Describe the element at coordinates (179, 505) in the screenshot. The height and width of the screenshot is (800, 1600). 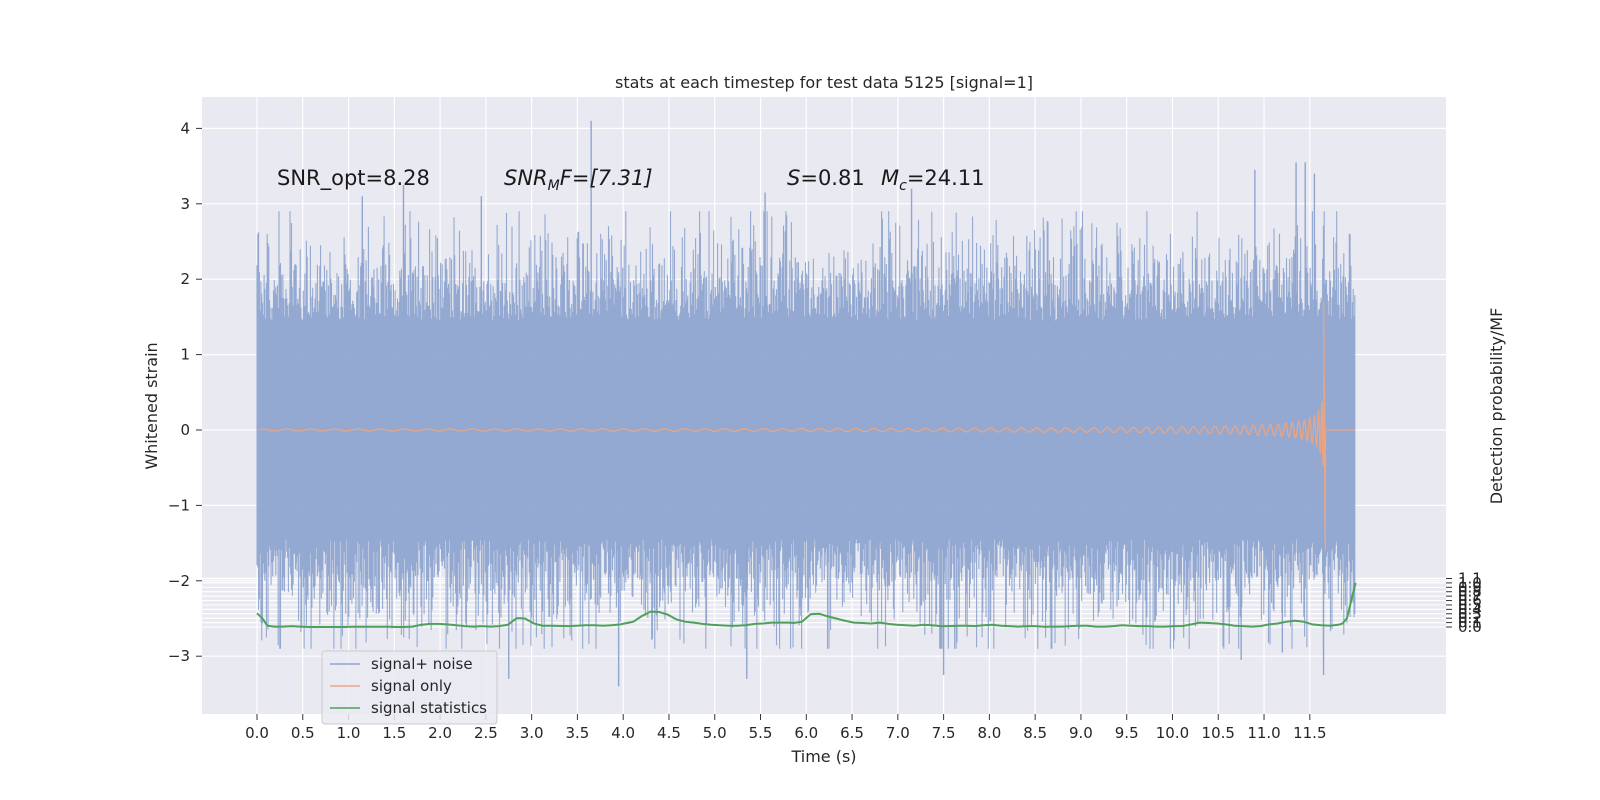
I see `y-tick-label: −1` at that location.